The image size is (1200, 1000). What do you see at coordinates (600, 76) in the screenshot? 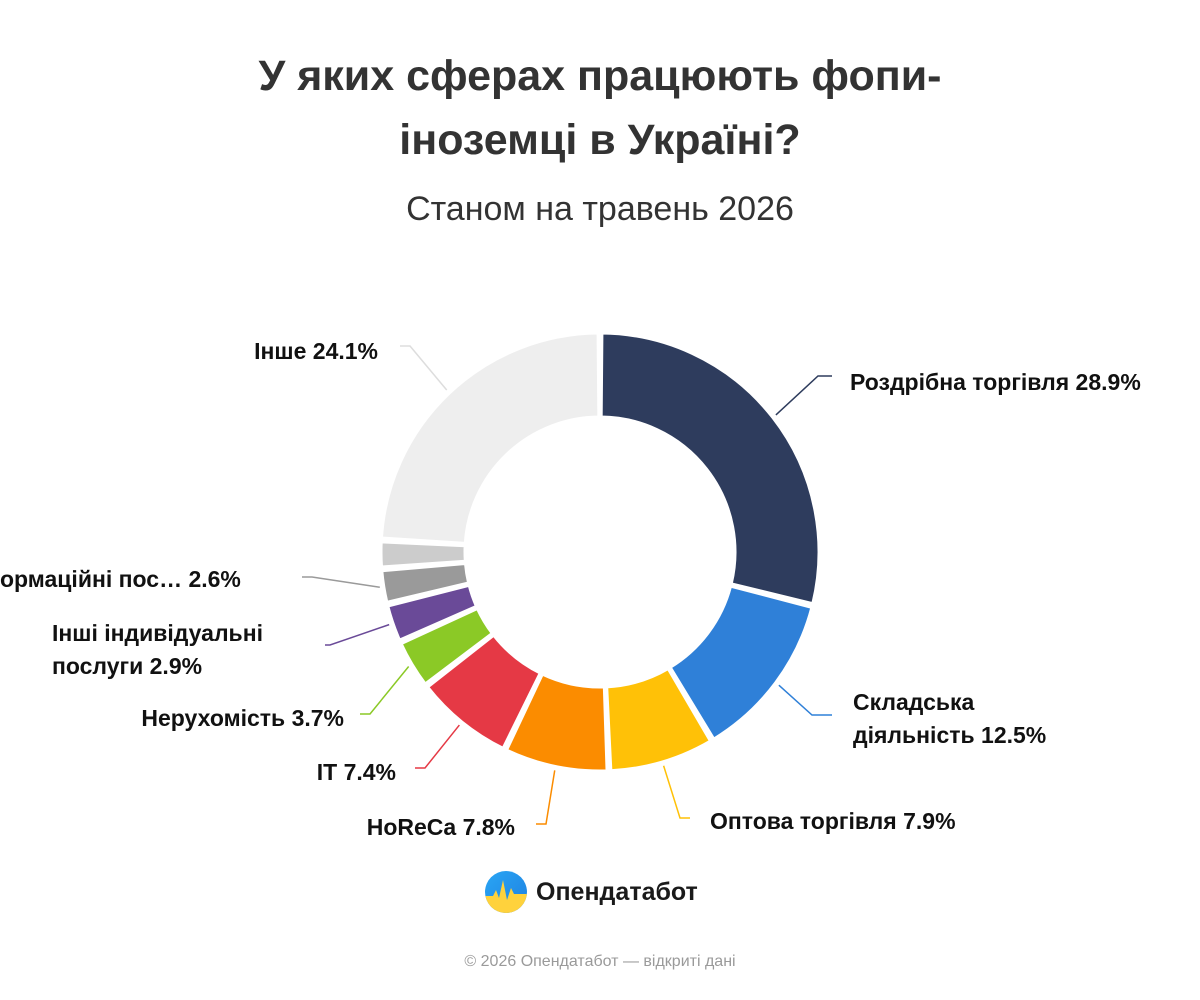
I see `title-line-1: У яких сферах працюють фопи-` at bounding box center [600, 76].